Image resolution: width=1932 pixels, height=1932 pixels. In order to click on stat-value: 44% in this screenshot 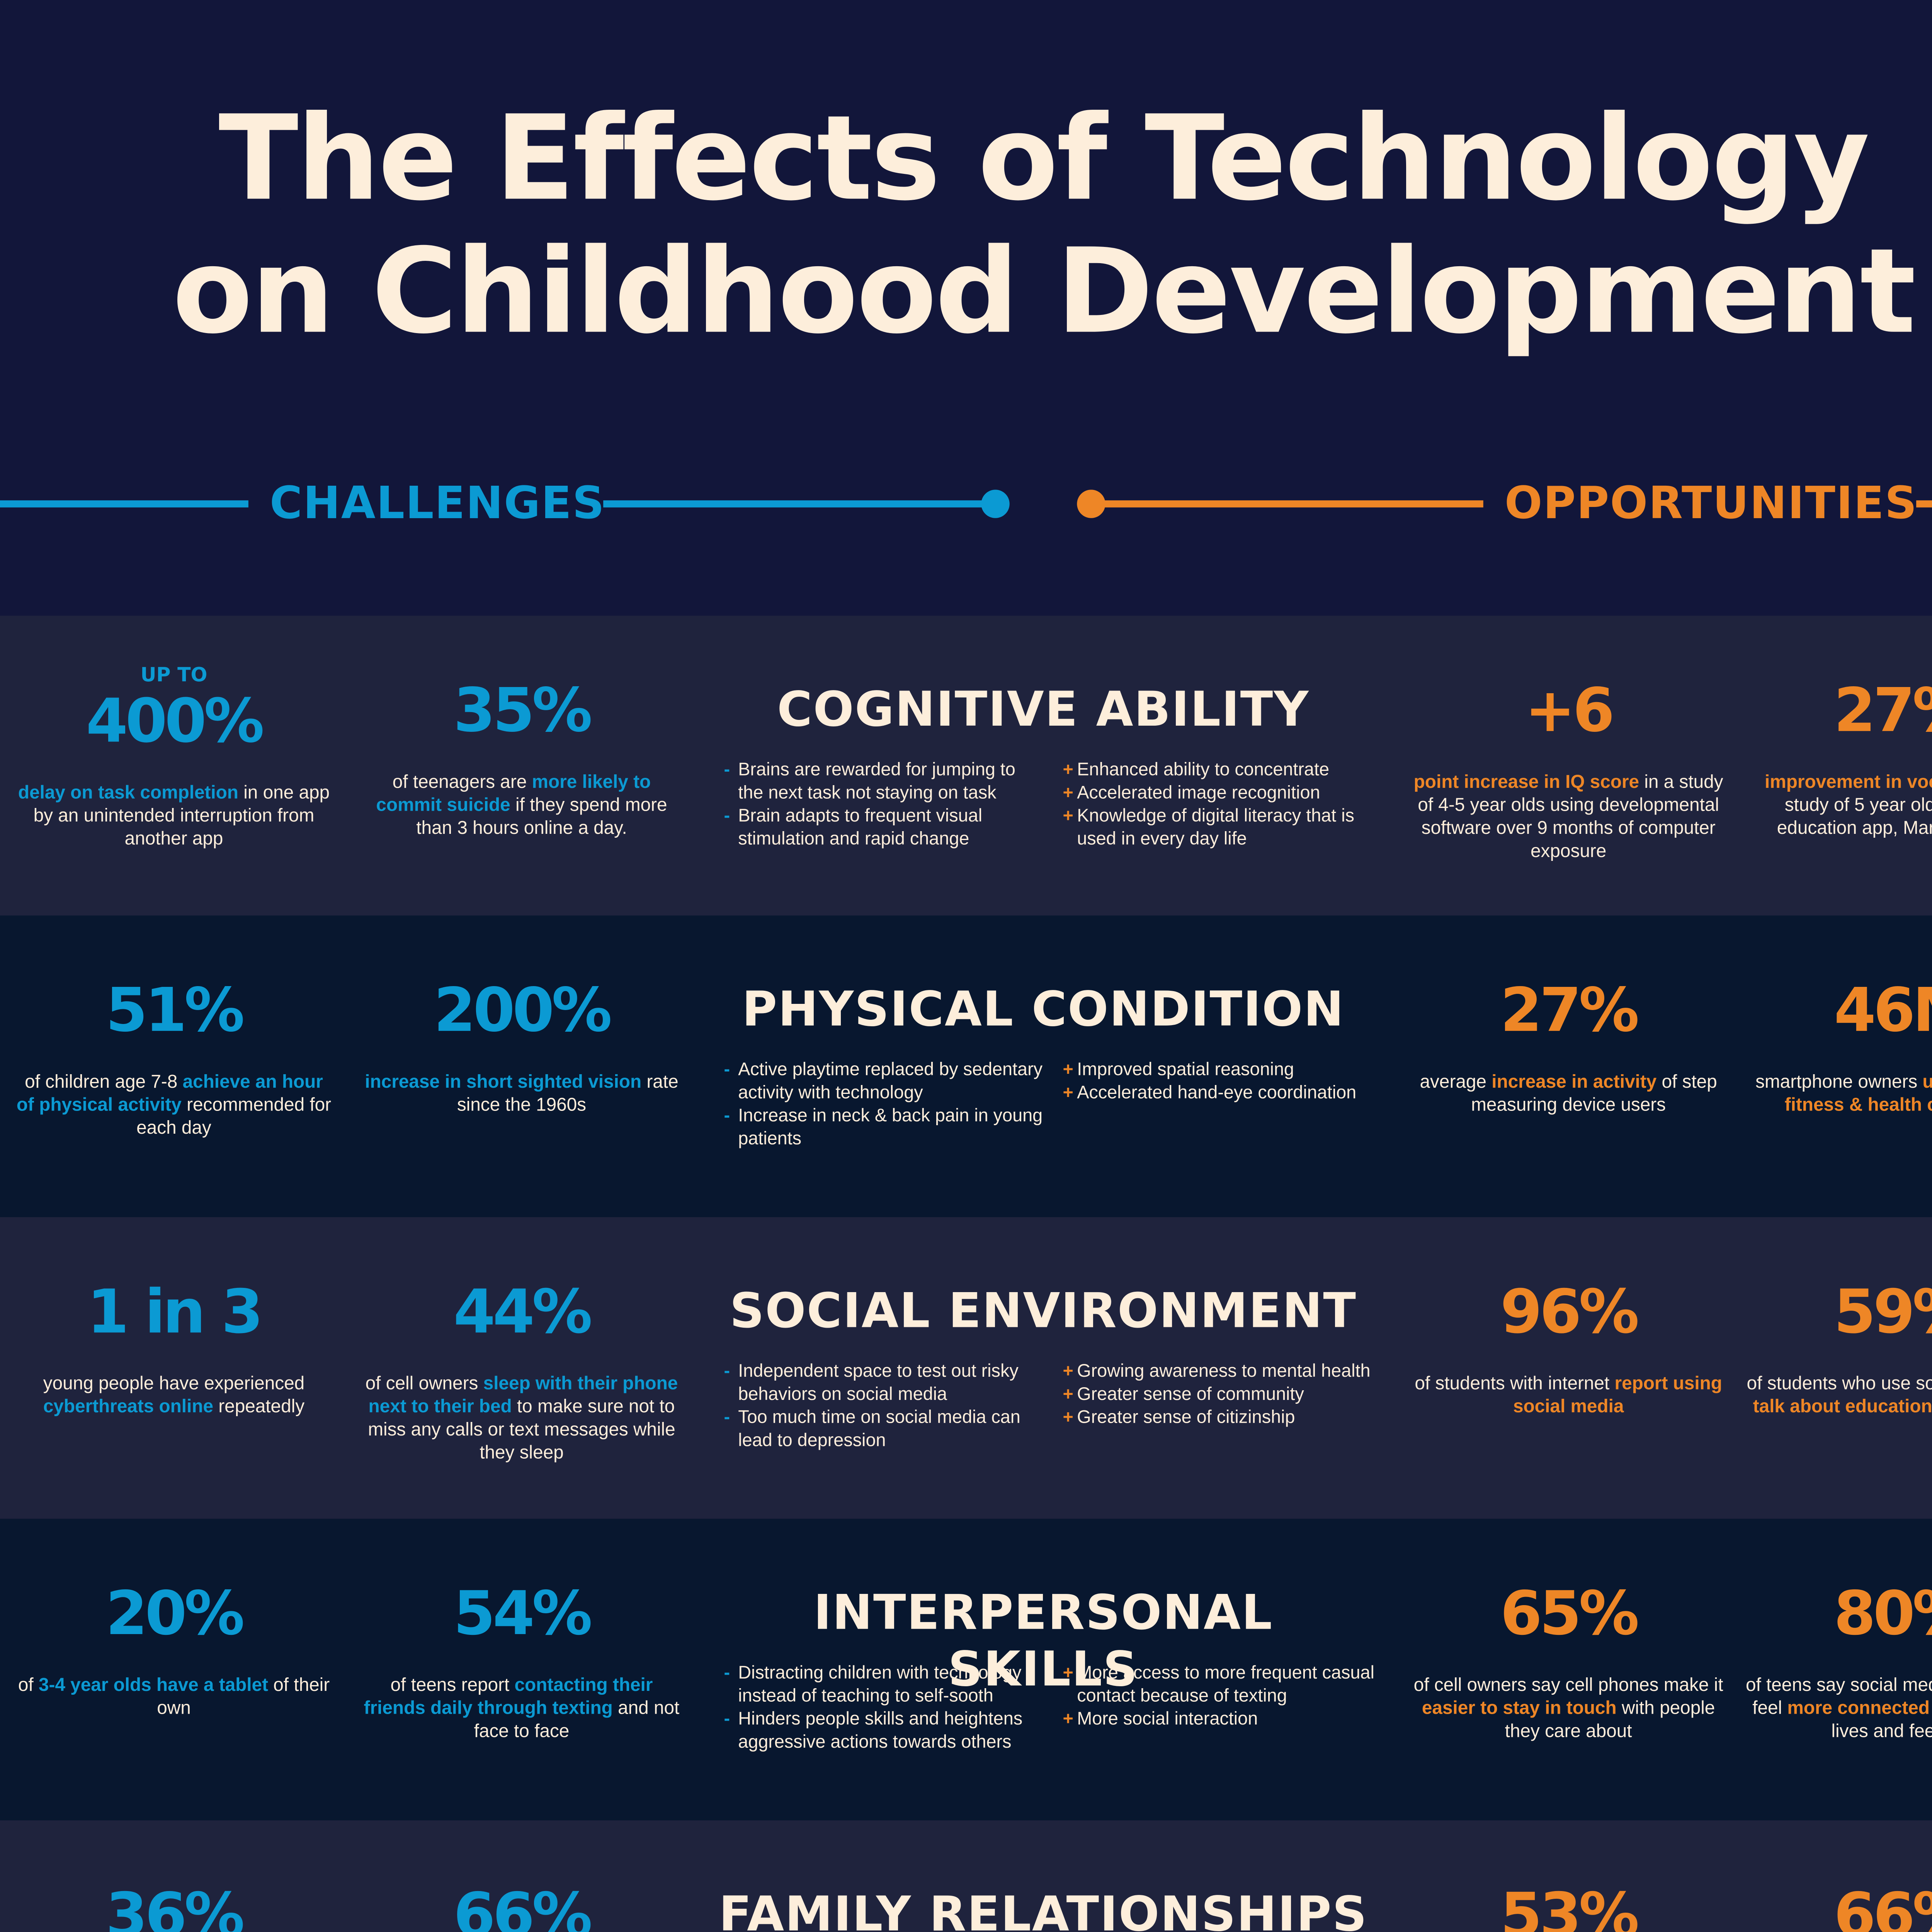, I will do `click(522, 1313)`.